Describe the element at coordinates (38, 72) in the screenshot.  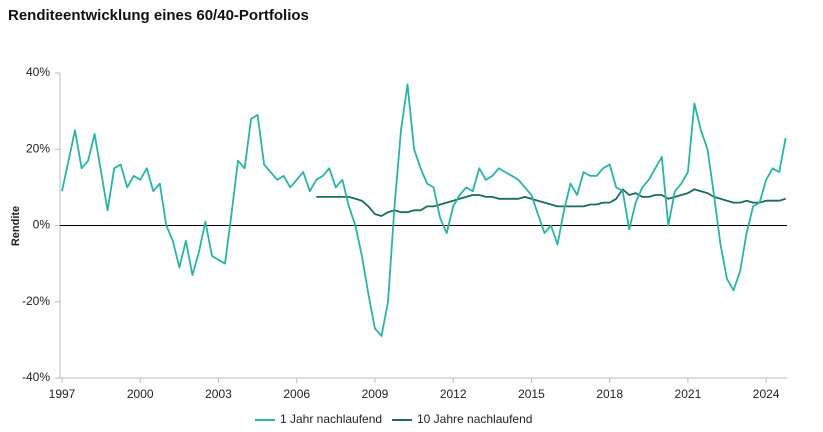
I see `y-tick-label: 40%` at that location.